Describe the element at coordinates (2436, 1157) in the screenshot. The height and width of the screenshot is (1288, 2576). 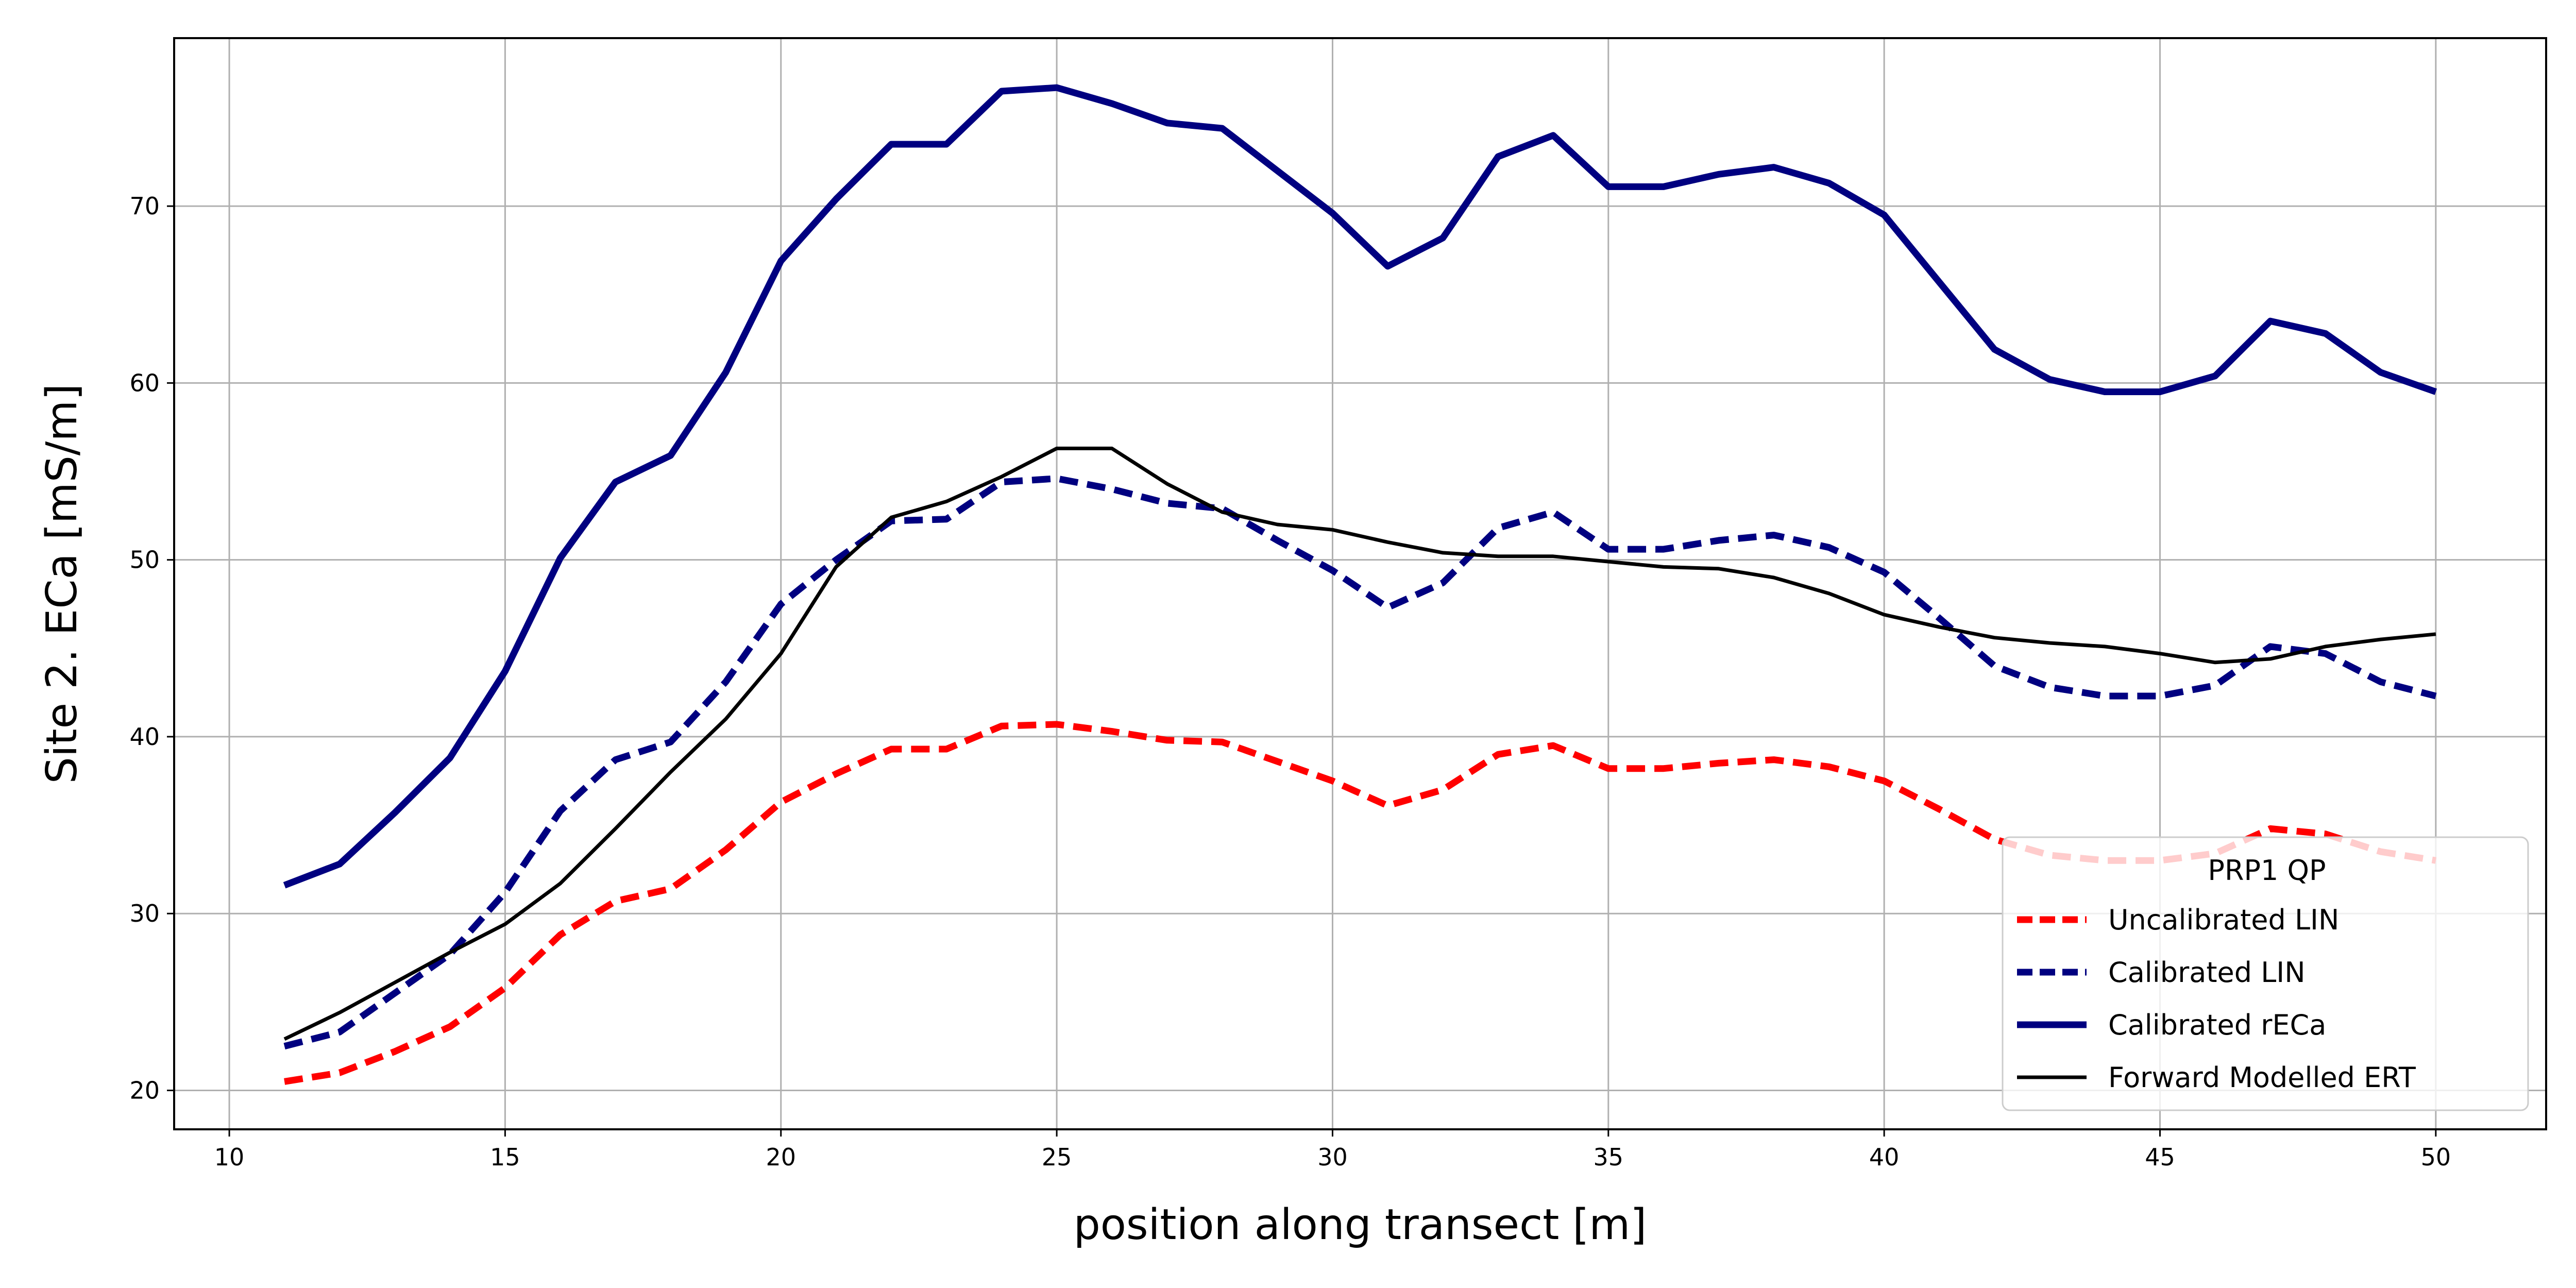
I see `x-tick-label: 50` at that location.